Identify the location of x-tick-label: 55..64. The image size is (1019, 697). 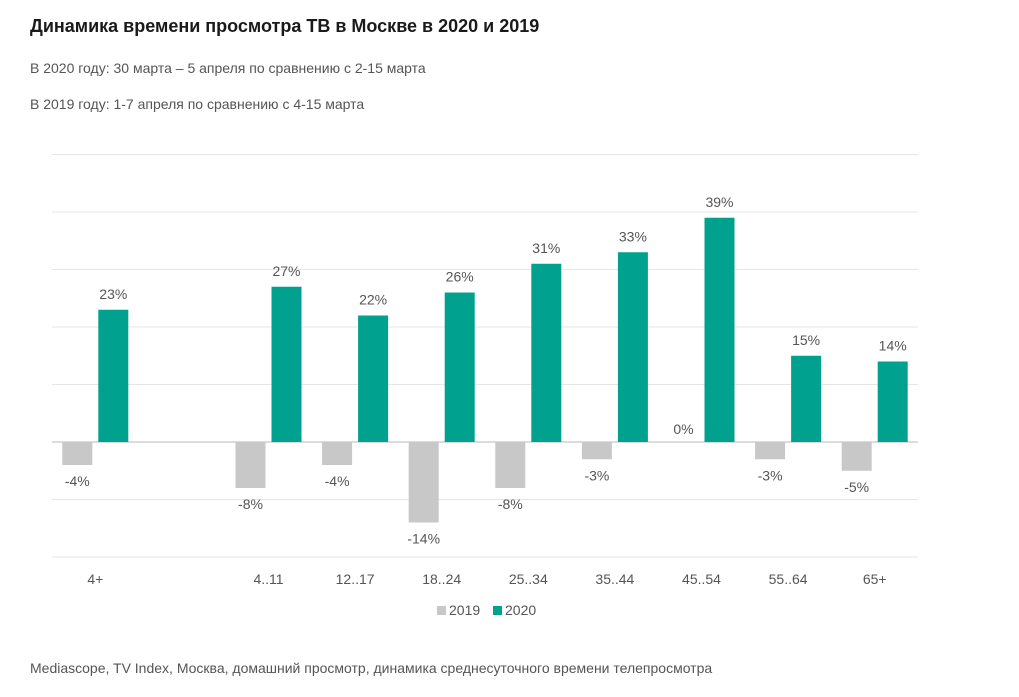
(788, 579).